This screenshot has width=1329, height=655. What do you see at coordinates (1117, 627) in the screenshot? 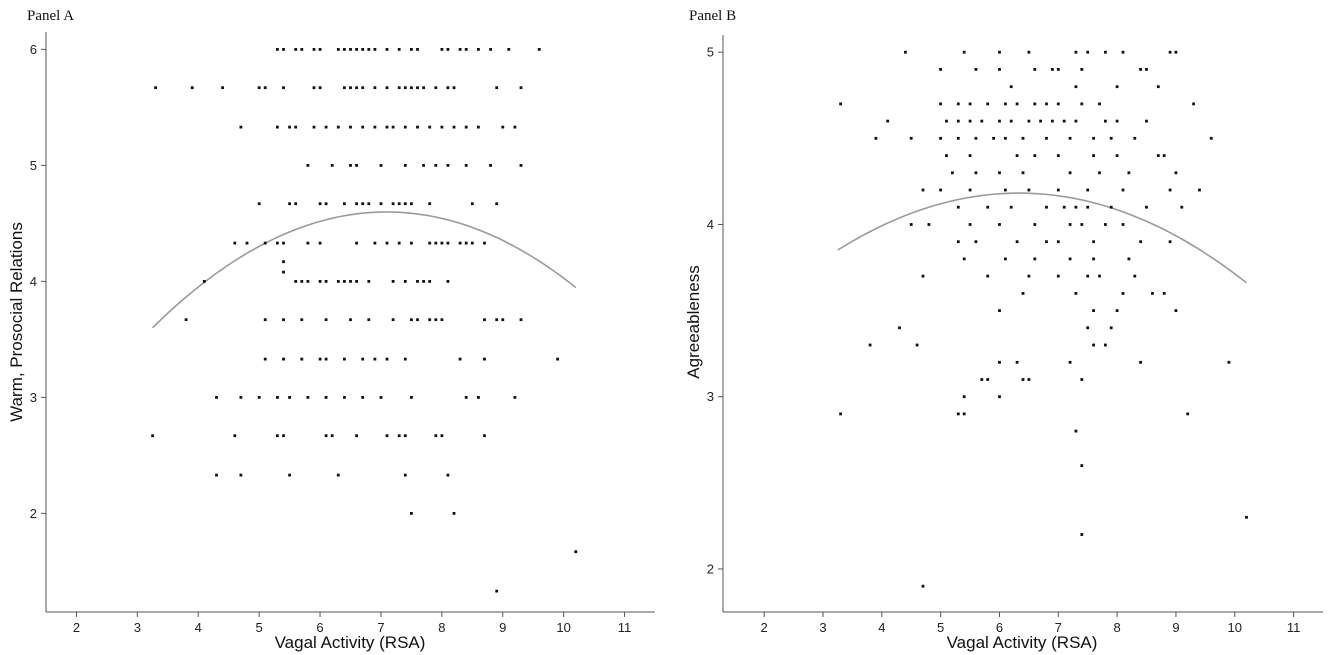
I see `x-tick-label: 8` at bounding box center [1117, 627].